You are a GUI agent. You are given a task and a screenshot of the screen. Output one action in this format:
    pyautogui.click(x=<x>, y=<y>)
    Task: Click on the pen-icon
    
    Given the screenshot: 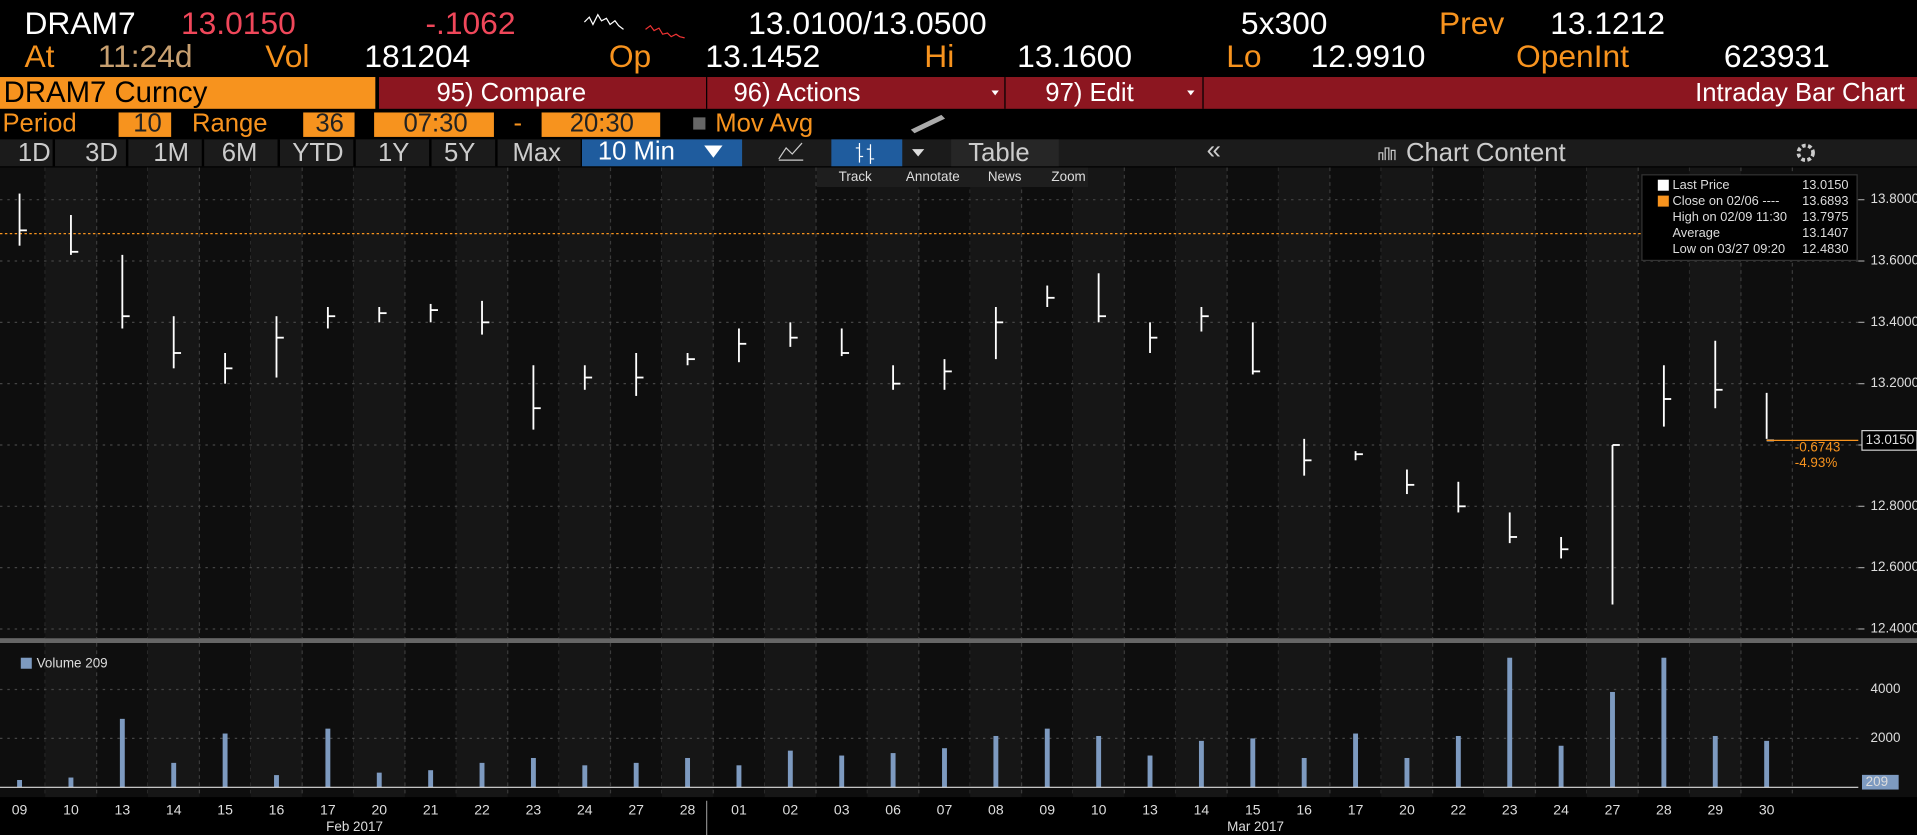 What is the action you would take?
    pyautogui.click(x=928, y=124)
    